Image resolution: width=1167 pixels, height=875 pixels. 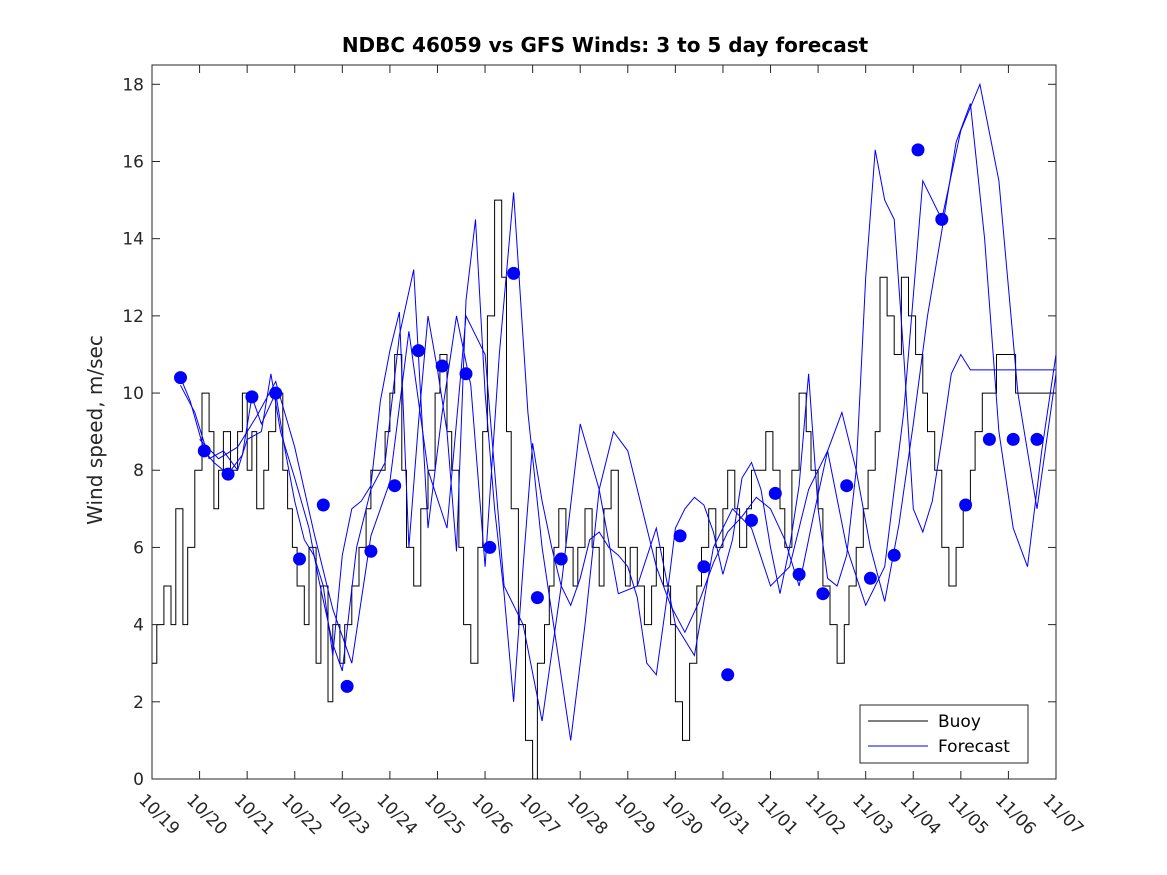 What do you see at coordinates (682, 814) in the screenshot?
I see `x-tick-label: 10/30` at bounding box center [682, 814].